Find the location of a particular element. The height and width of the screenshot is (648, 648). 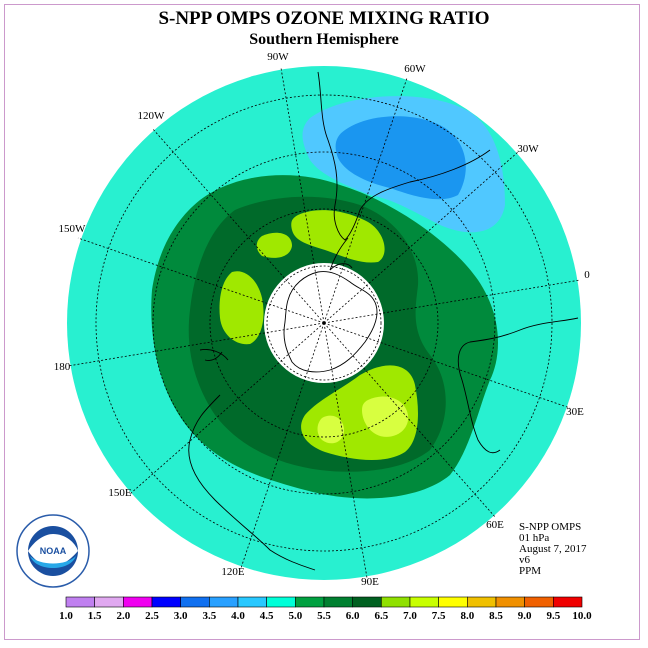

lon-label-60e: 60E is located at coordinates (495, 525).